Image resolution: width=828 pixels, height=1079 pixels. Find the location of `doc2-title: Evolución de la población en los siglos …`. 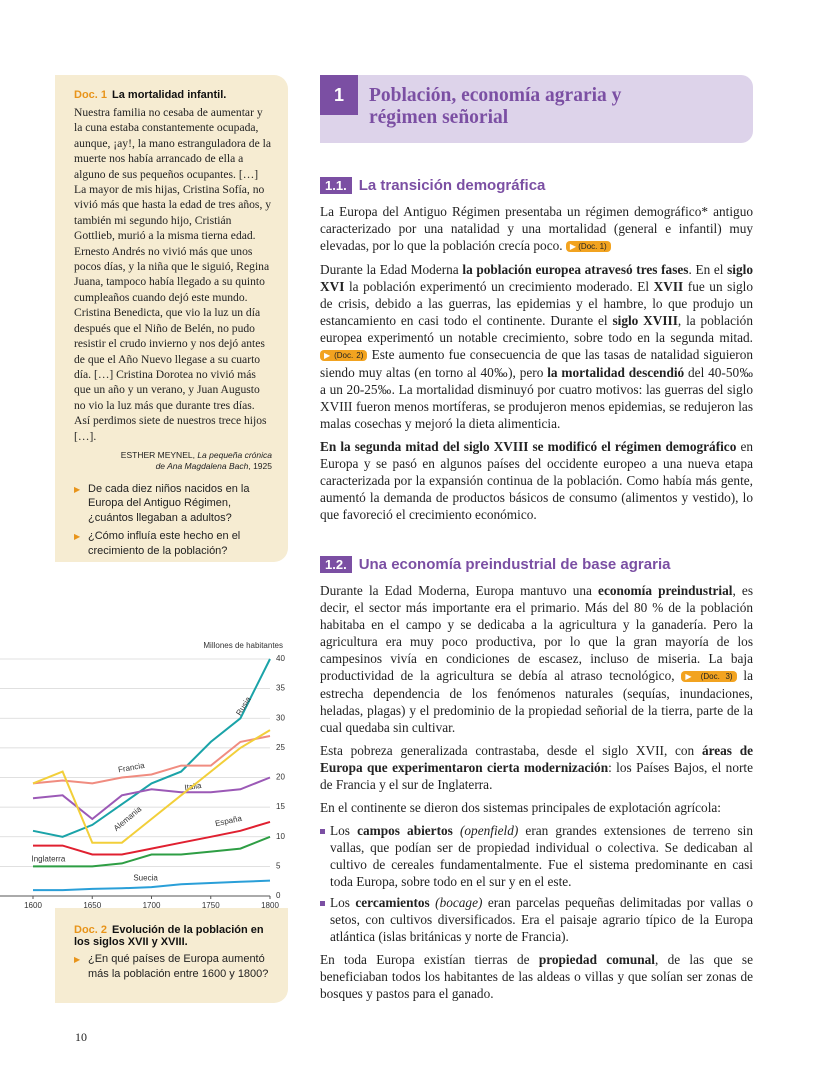

doc2-title: Evolución de la población en los siglos … is located at coordinates (169, 936).